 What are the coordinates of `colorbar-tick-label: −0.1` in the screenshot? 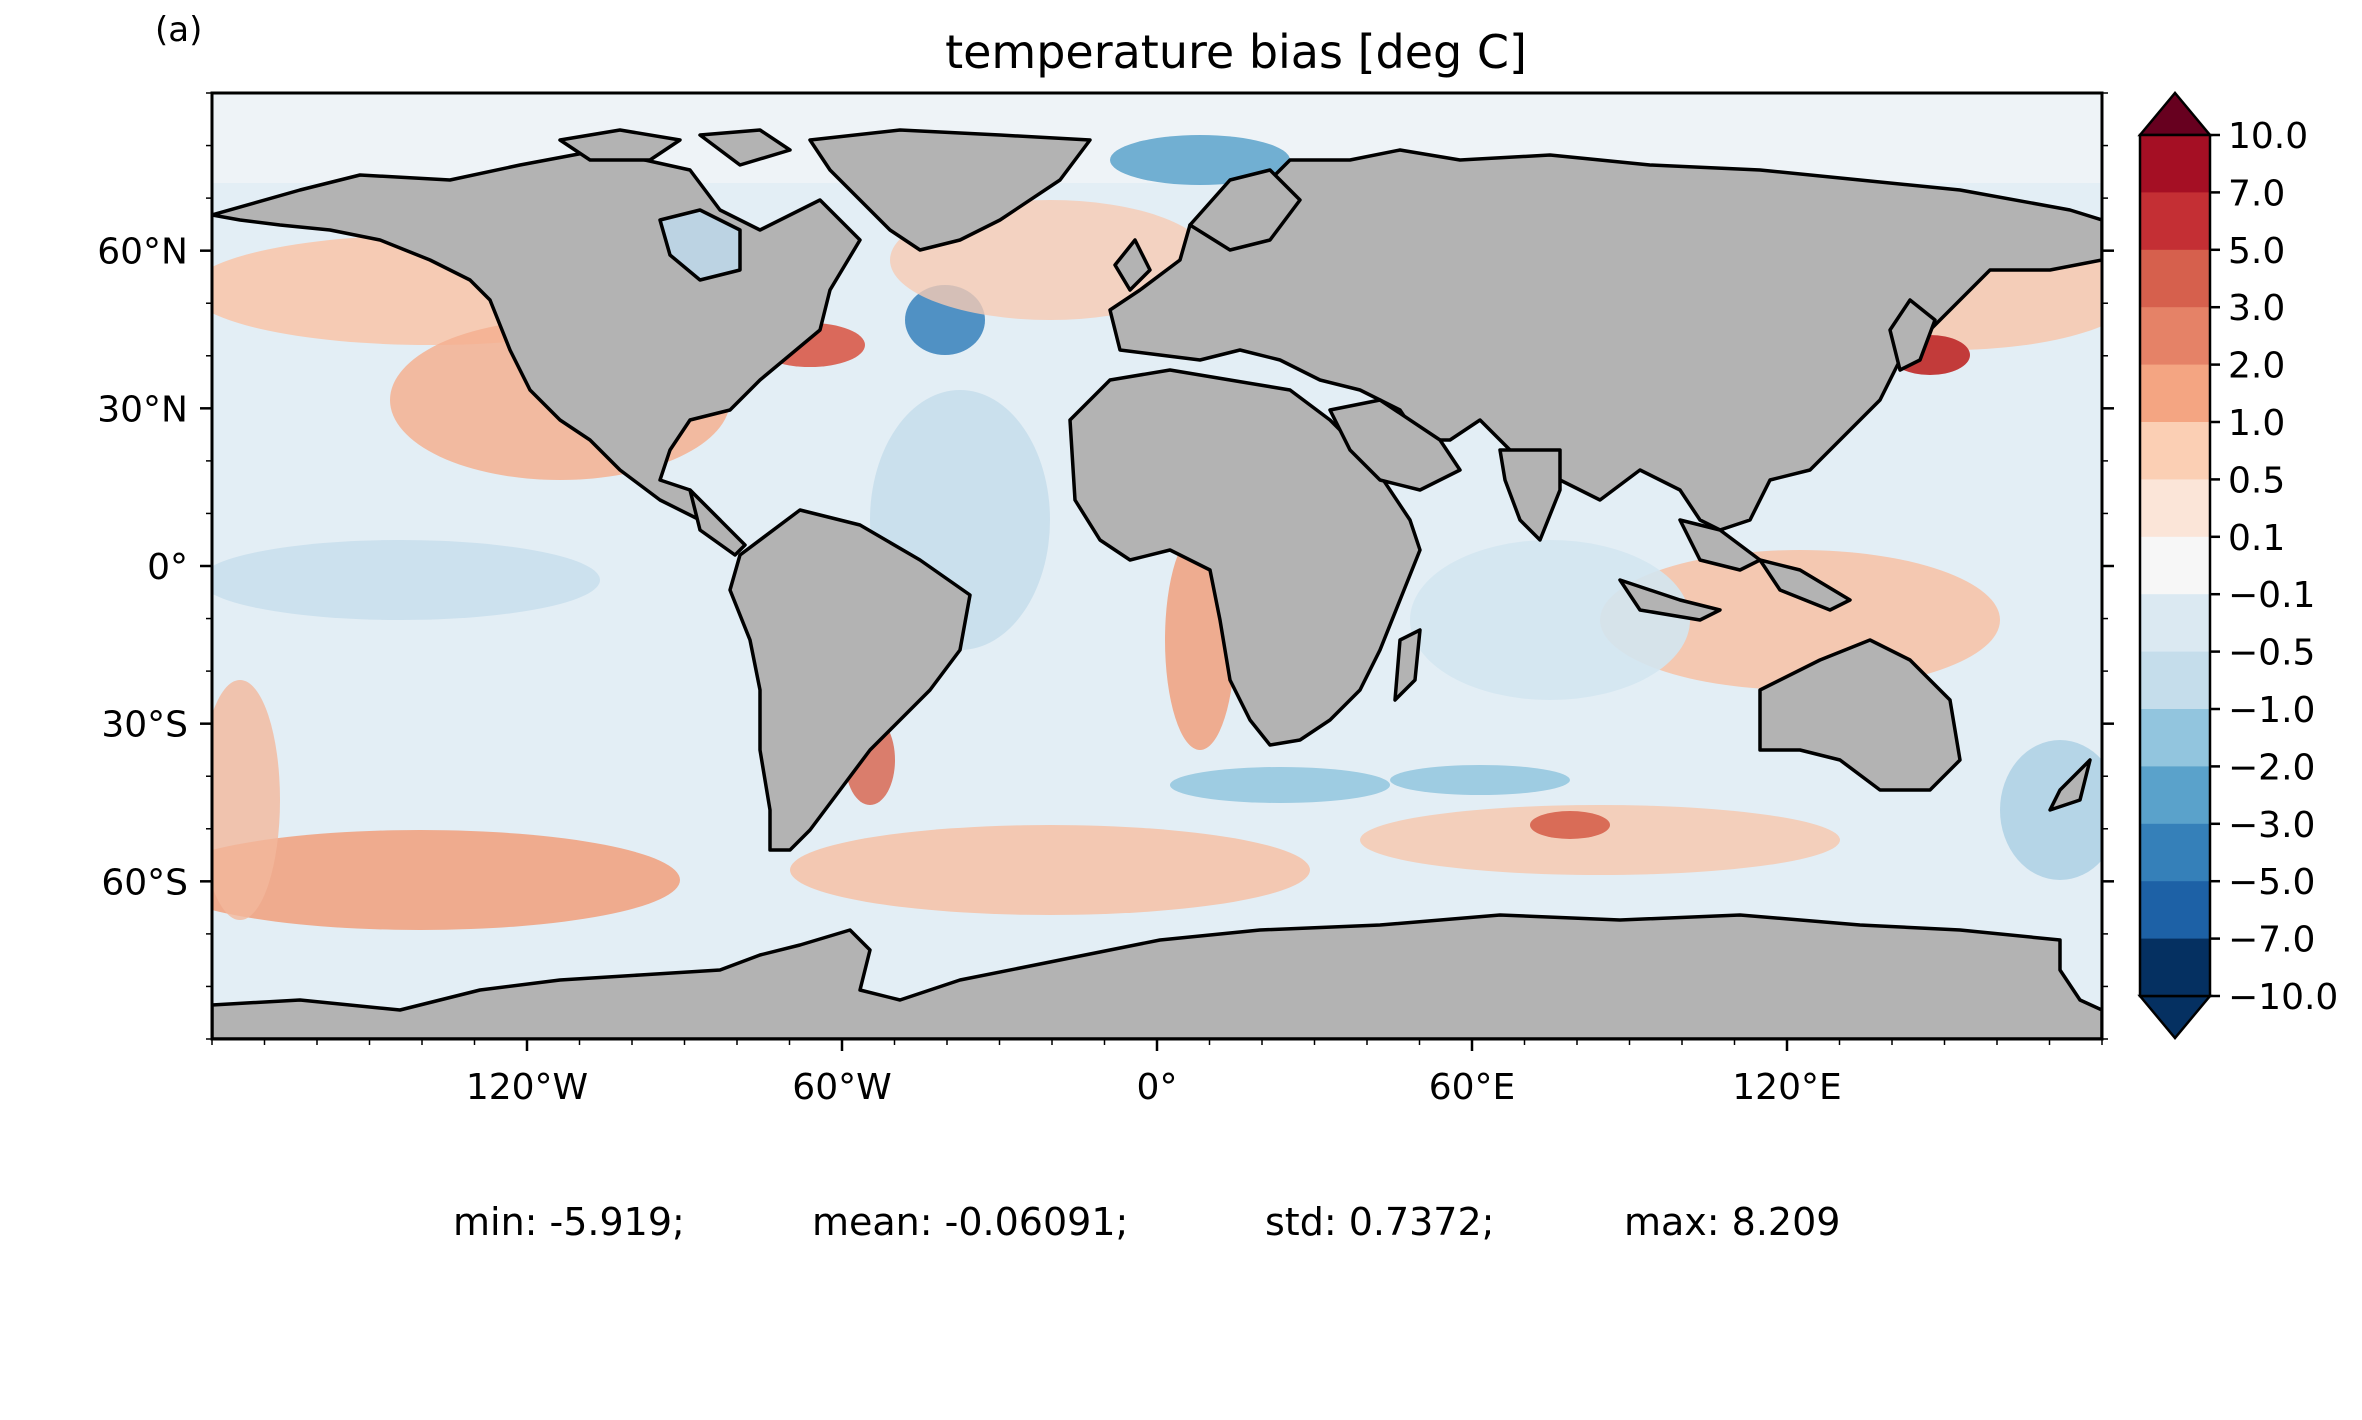 It's located at (2271, 595).